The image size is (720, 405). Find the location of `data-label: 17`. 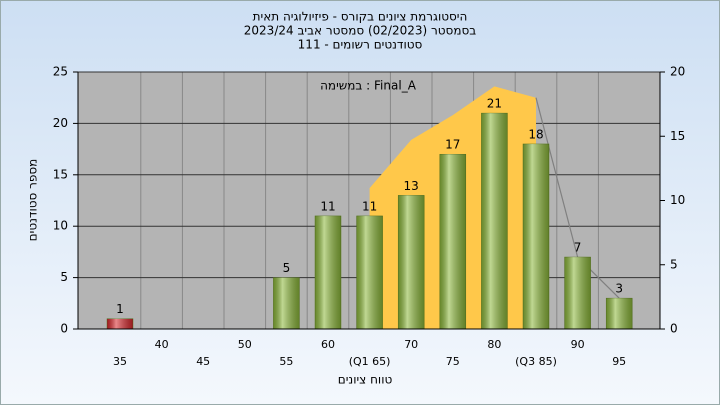

data-label: 17 is located at coordinates (452, 145).